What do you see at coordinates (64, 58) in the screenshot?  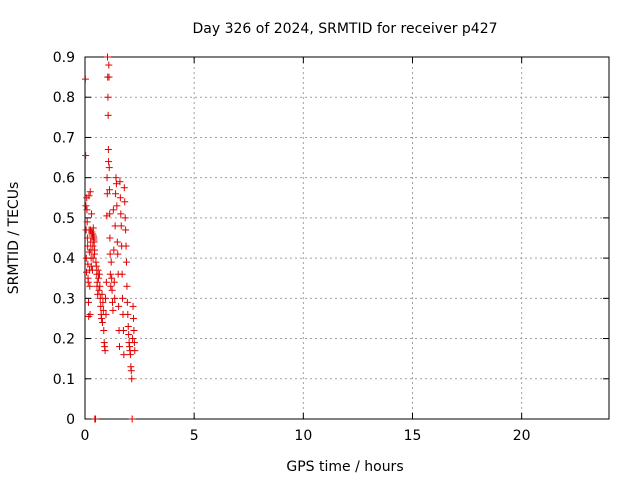 I see `y-tick-label: 0.9` at bounding box center [64, 58].